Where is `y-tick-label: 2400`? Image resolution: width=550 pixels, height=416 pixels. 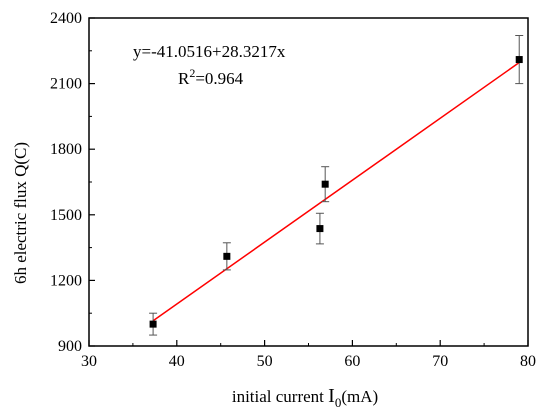
y-tick-label: 2400 is located at coordinates (66, 18).